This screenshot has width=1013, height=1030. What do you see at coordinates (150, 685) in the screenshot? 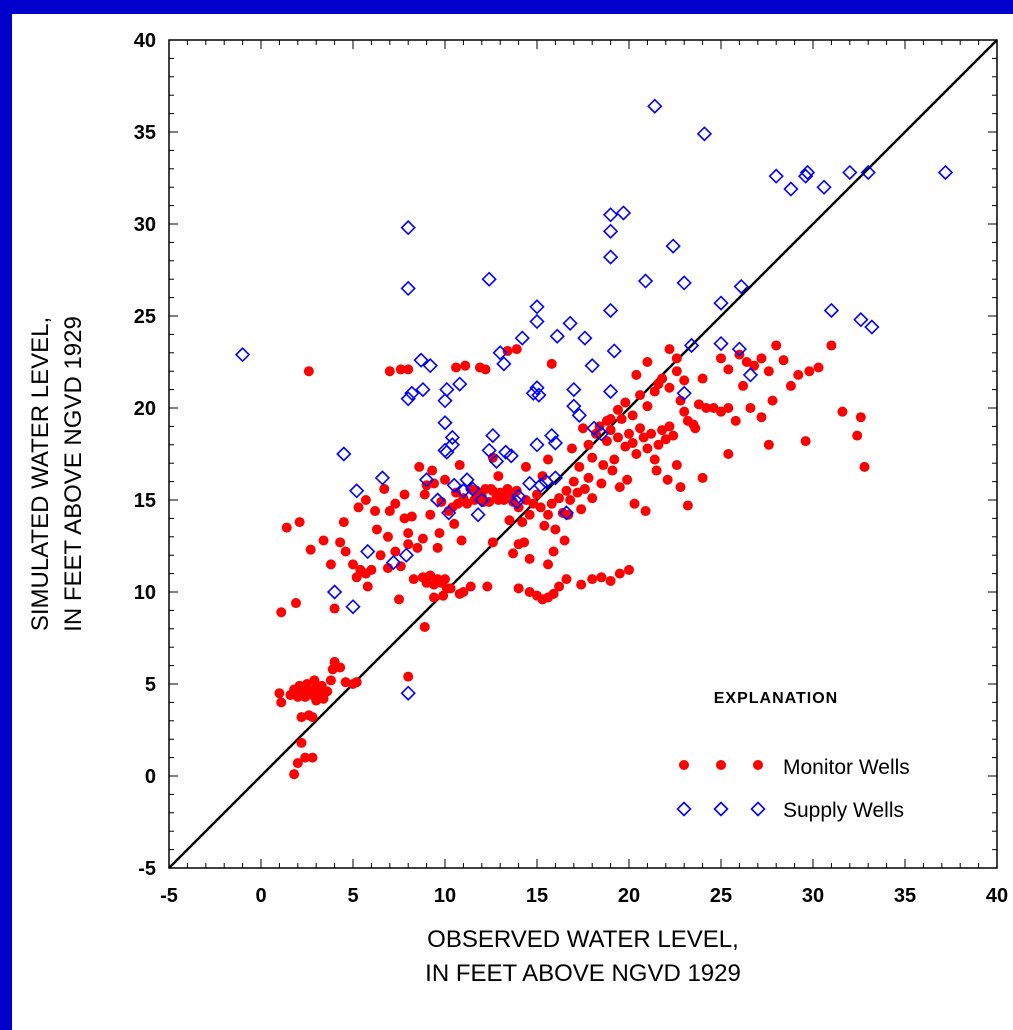
I see `y-tick-label: 5` at bounding box center [150, 685].